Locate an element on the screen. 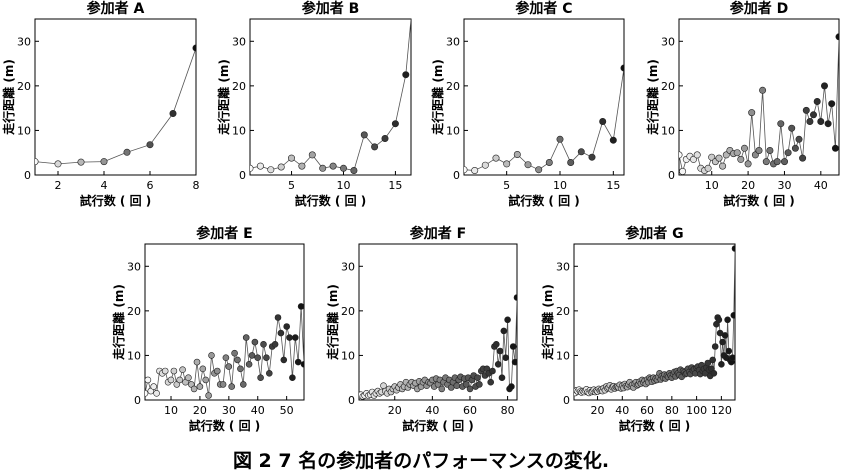 The width and height of the screenshot is (842, 476). chart-panel-1: 参加者 A 0 10 20 30 2 4 6 8 試行数 ( 回 ) 走行距離 (m) is located at coordinates (100, 104).